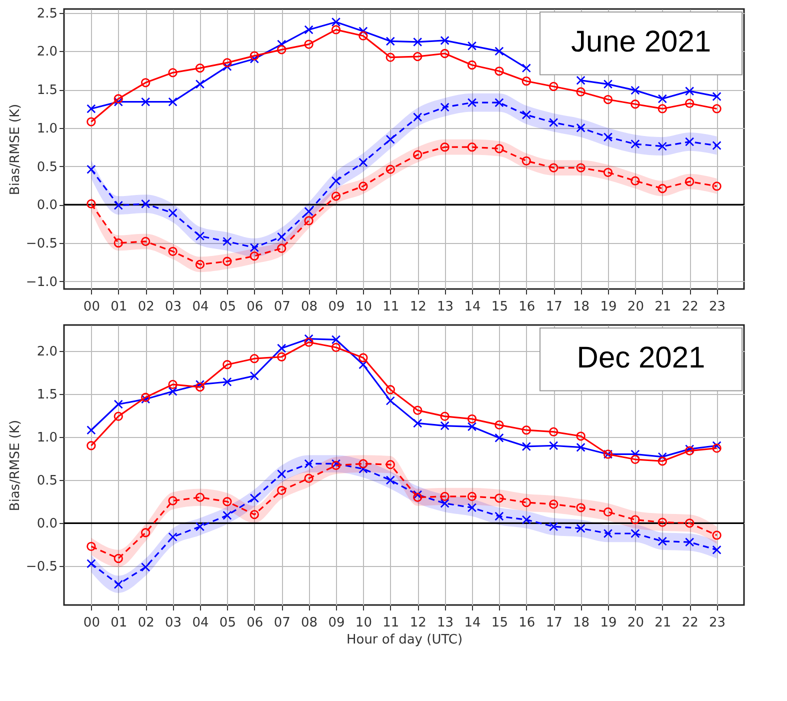 The width and height of the screenshot is (787, 701). What do you see at coordinates (527, 623) in the screenshot?
I see `x-tick-label: 16` at bounding box center [527, 623].